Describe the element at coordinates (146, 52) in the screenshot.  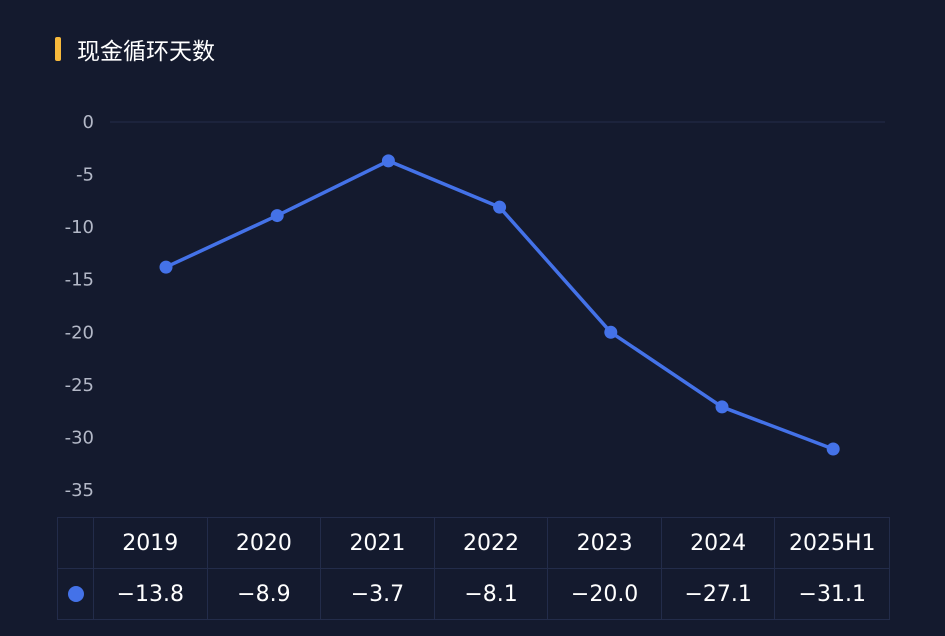
I see `chart-title: 现金循环天数` at that location.